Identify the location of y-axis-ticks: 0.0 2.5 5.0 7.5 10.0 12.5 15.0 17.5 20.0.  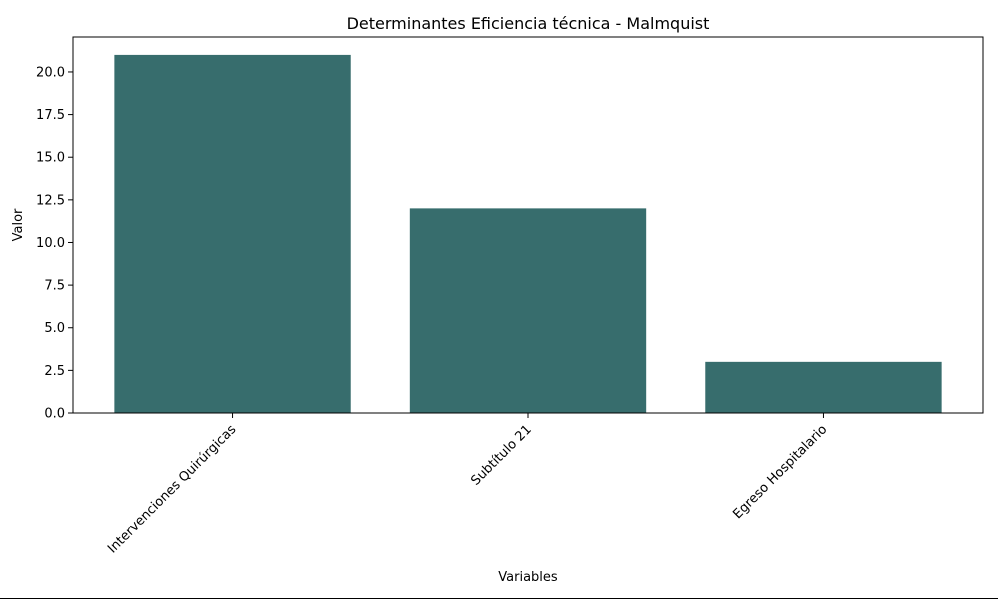
(54, 243).